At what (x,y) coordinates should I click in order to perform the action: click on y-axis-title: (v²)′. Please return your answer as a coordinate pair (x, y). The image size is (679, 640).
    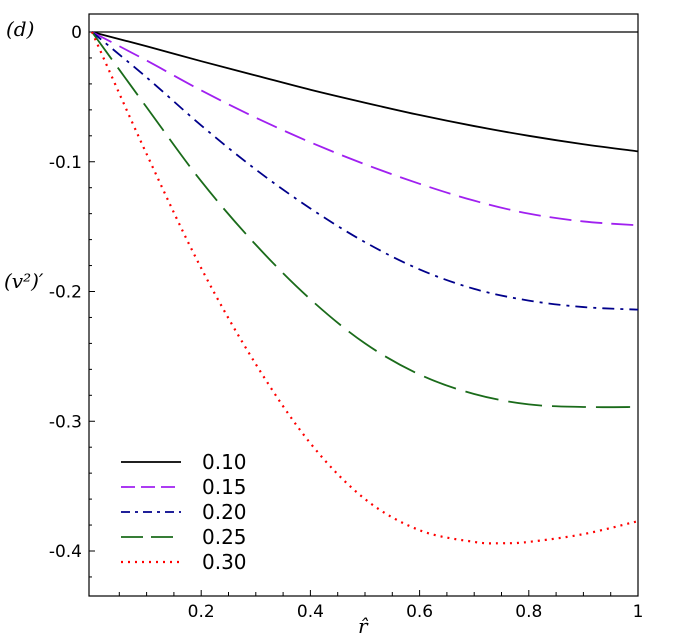
    Looking at the image, I should click on (24, 281).